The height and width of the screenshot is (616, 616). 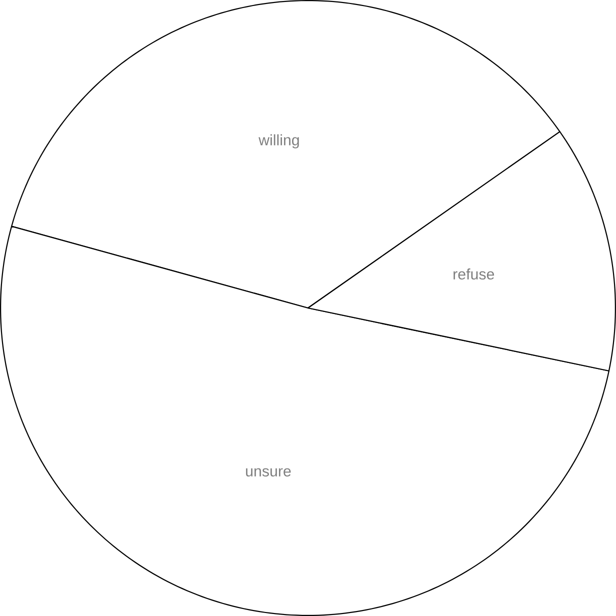 I want to click on slice-label: refuse, so click(x=474, y=274).